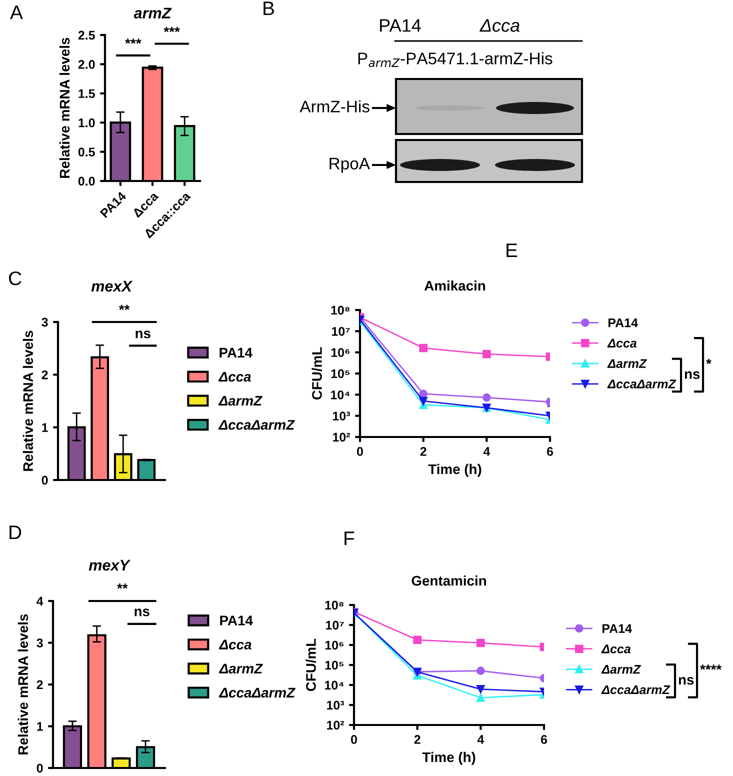 Image resolution: width=733 pixels, height=776 pixels. What do you see at coordinates (133, 41) in the screenshot?
I see `annotation: ***` at bounding box center [133, 41].